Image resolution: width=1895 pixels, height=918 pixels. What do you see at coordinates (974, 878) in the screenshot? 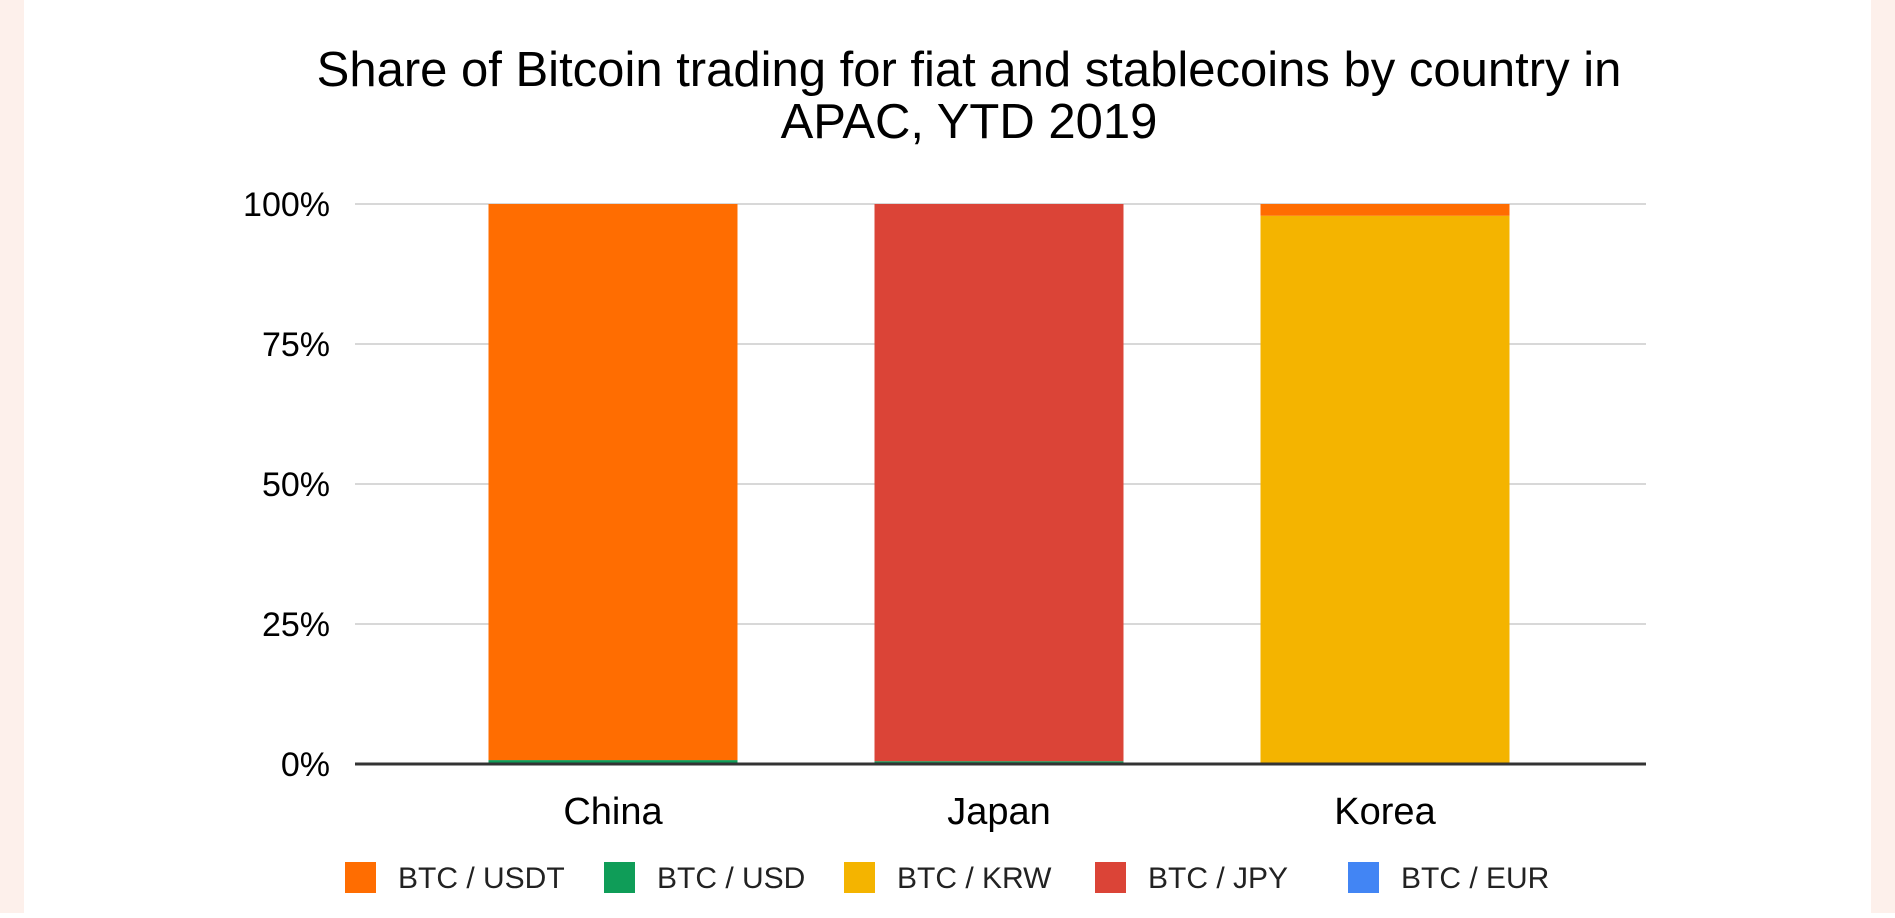
I see `legend-label: BTC / KRW` at bounding box center [974, 878].